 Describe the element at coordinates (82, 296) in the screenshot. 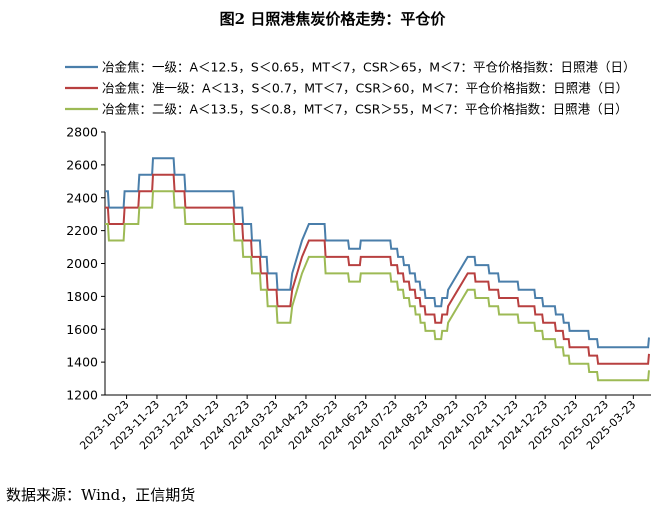

I see `y-tick-label: 1800` at that location.